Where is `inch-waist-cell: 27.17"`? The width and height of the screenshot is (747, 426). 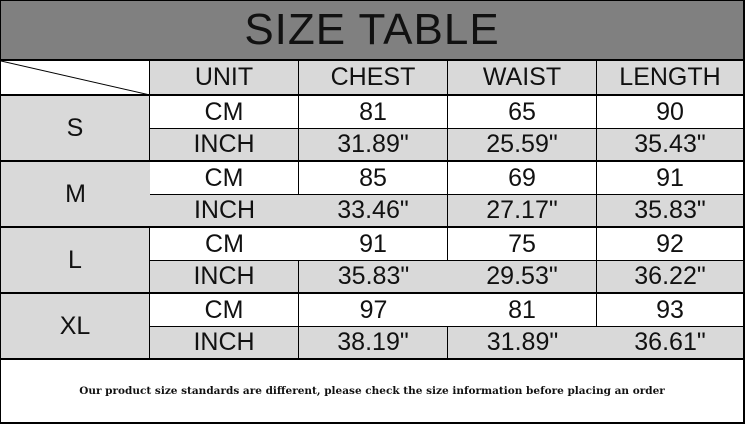
inch-waist-cell: 27.17" is located at coordinates (522, 211).